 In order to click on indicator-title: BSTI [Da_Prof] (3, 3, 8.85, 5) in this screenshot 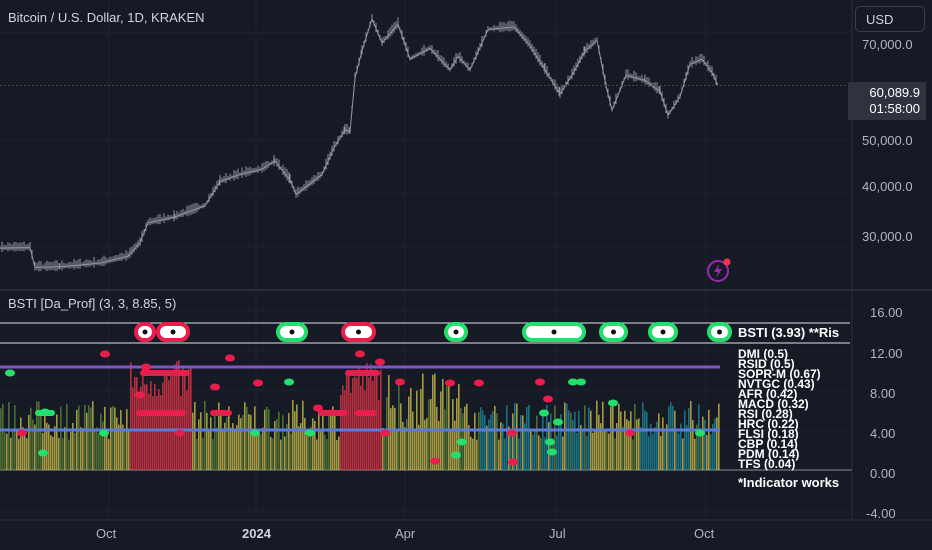, I will do `click(92, 303)`.